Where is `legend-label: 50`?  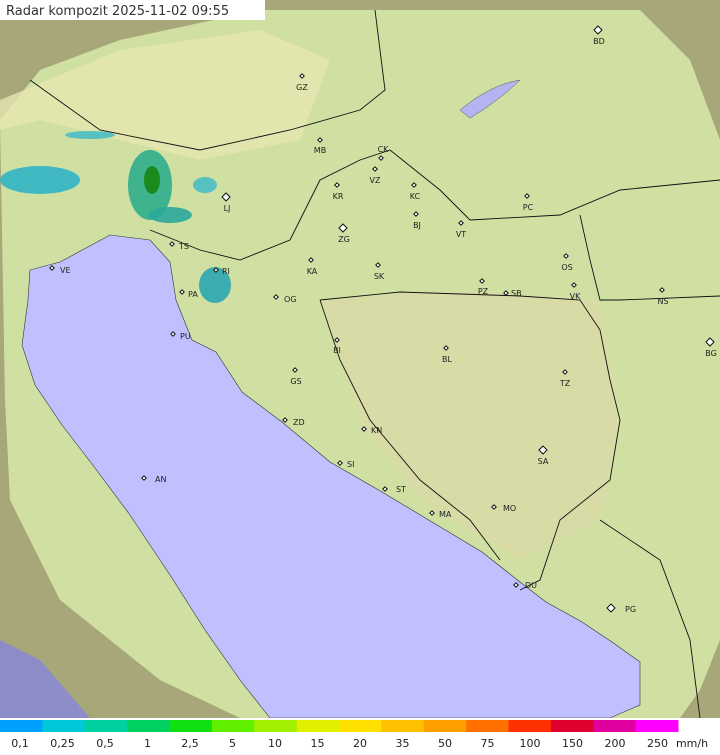 legend-label: 50 is located at coordinates (445, 743).